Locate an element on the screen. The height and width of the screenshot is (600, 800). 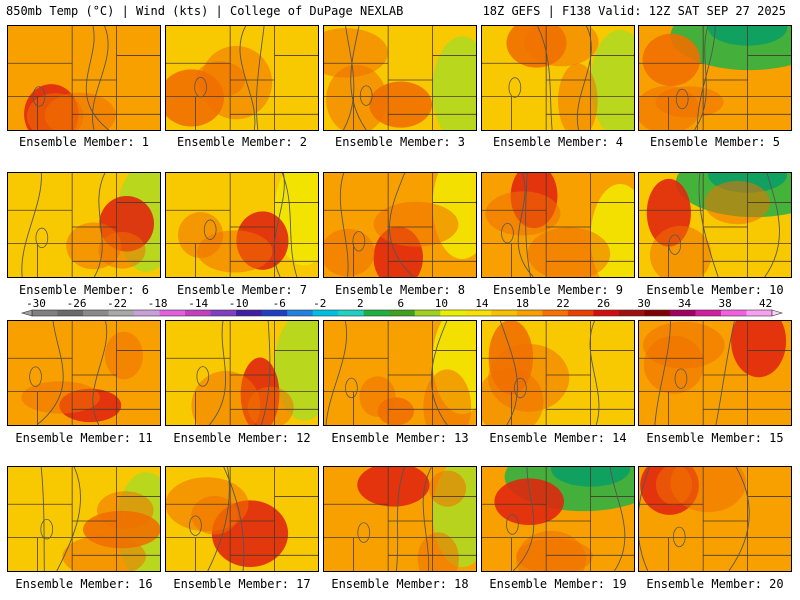
colorbar-tick-label: 6 is located at coordinates (401, 303).